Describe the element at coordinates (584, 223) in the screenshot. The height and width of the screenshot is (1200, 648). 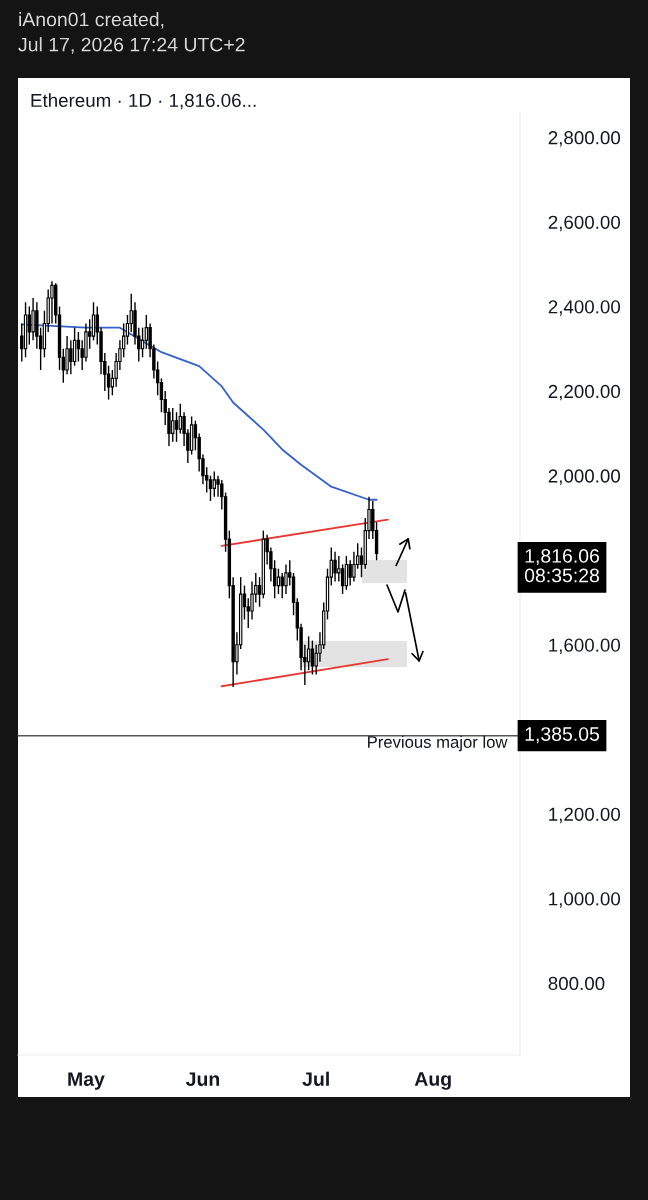
I see `y-tick-label: 2,600.00` at that location.